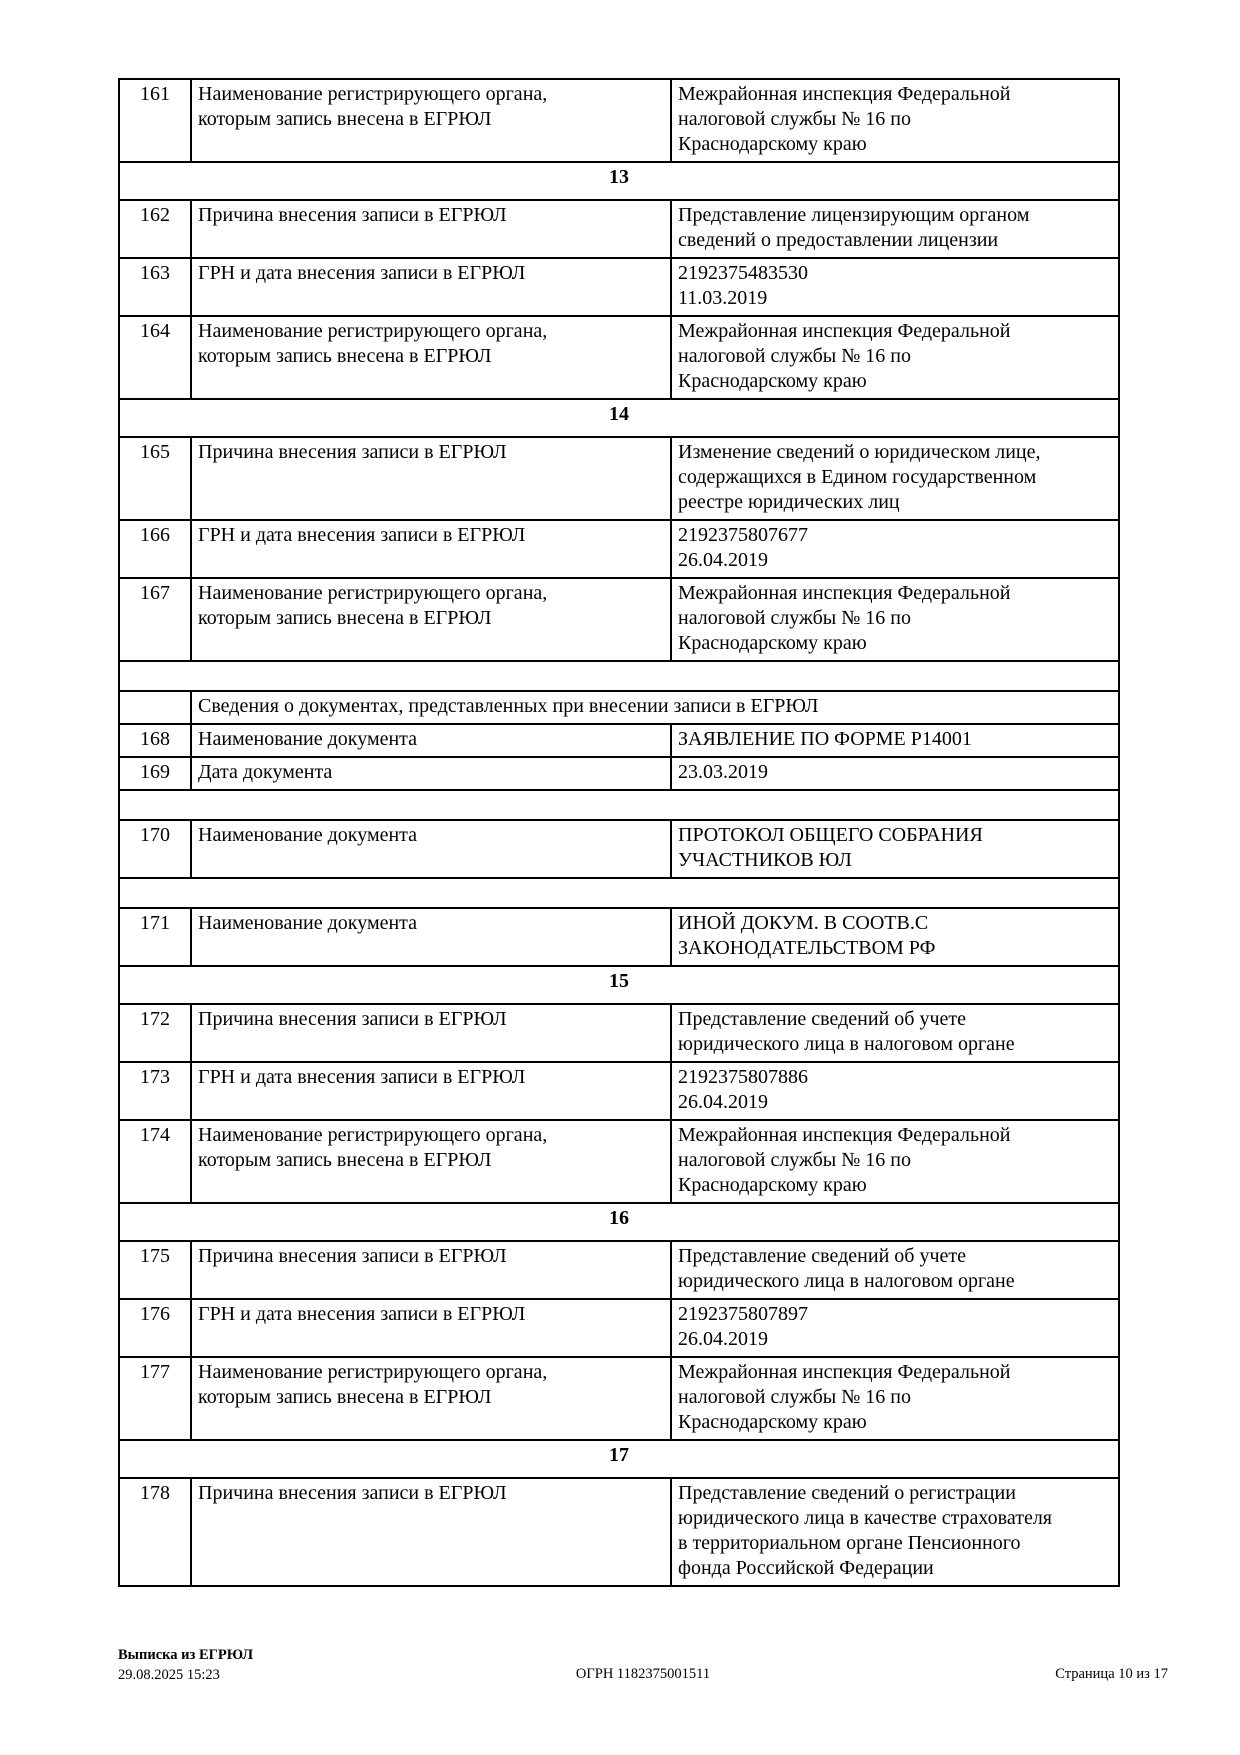  What do you see at coordinates (155, 357) in the screenshot?
I see `row-number-cell: 164` at bounding box center [155, 357].